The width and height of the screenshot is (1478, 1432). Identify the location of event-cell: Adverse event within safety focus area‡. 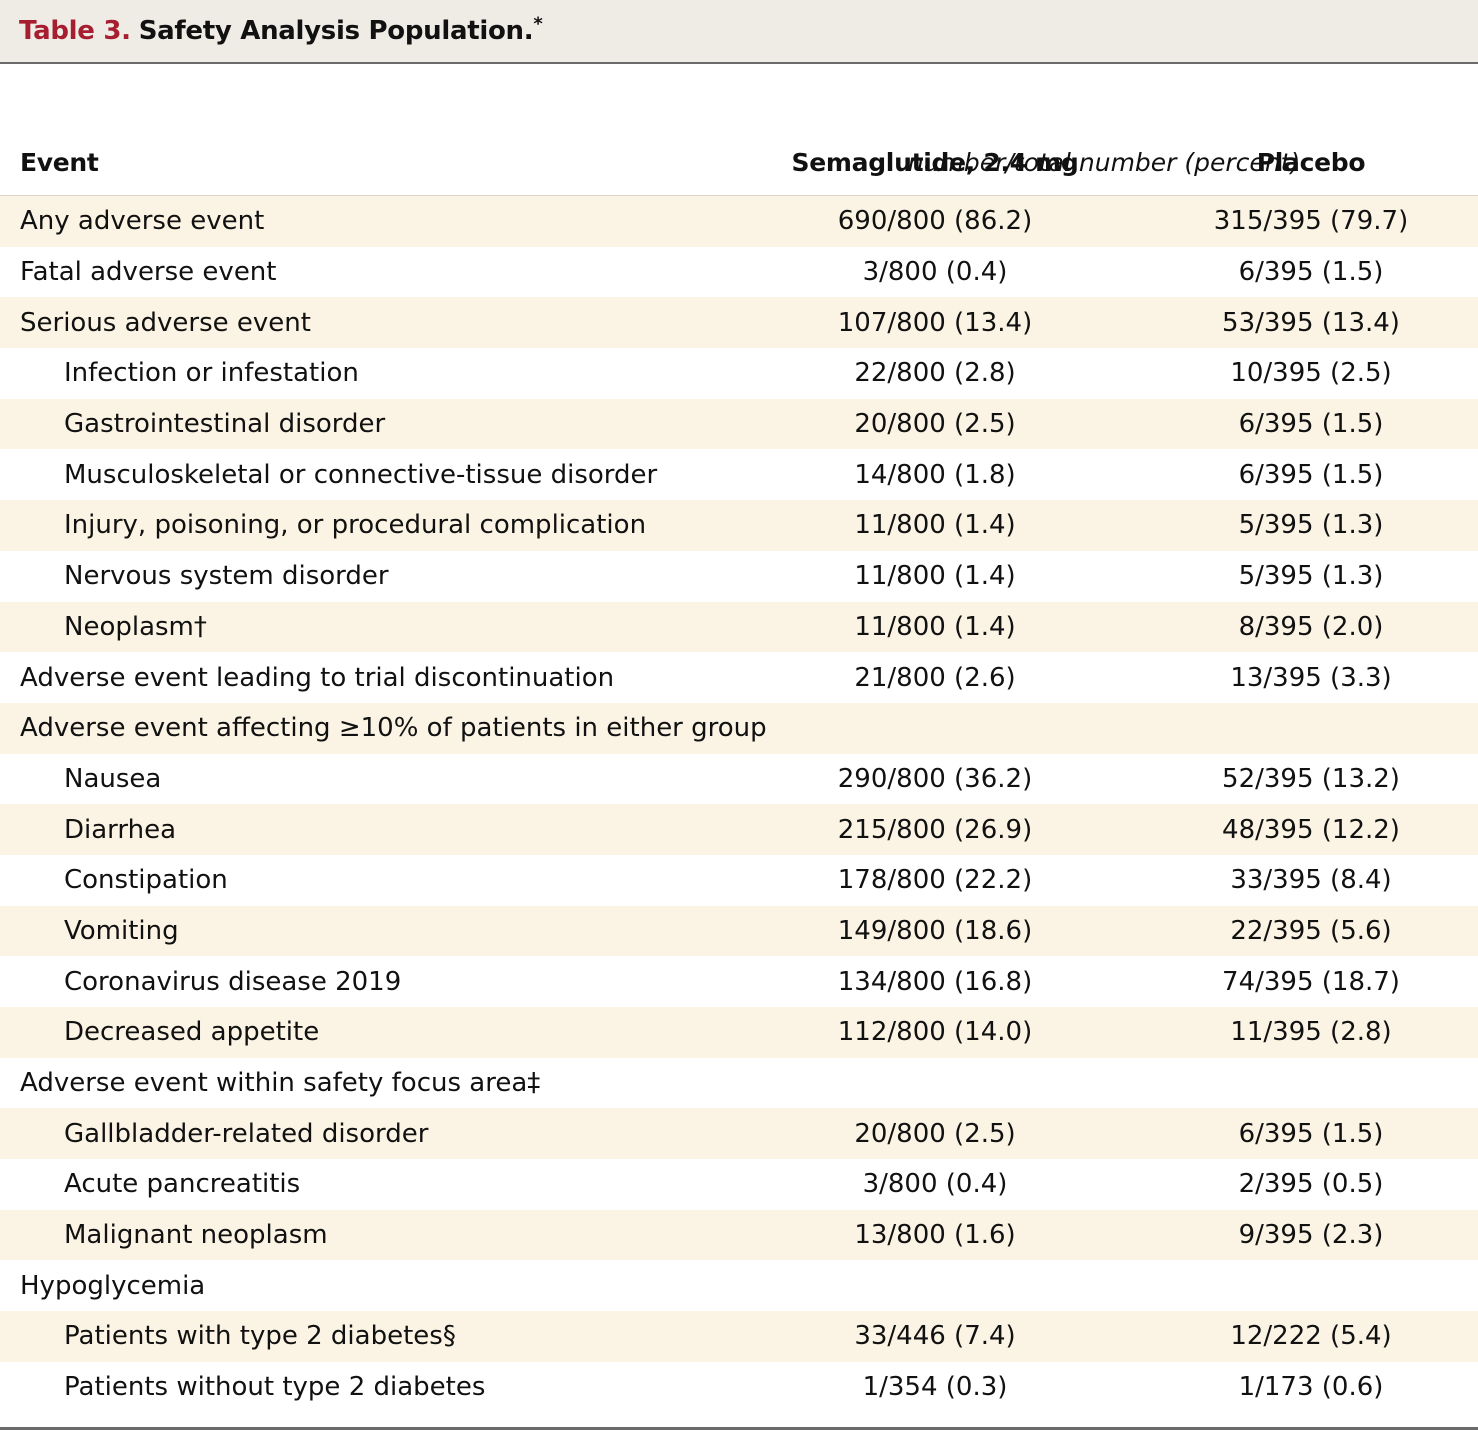
(280, 1083).